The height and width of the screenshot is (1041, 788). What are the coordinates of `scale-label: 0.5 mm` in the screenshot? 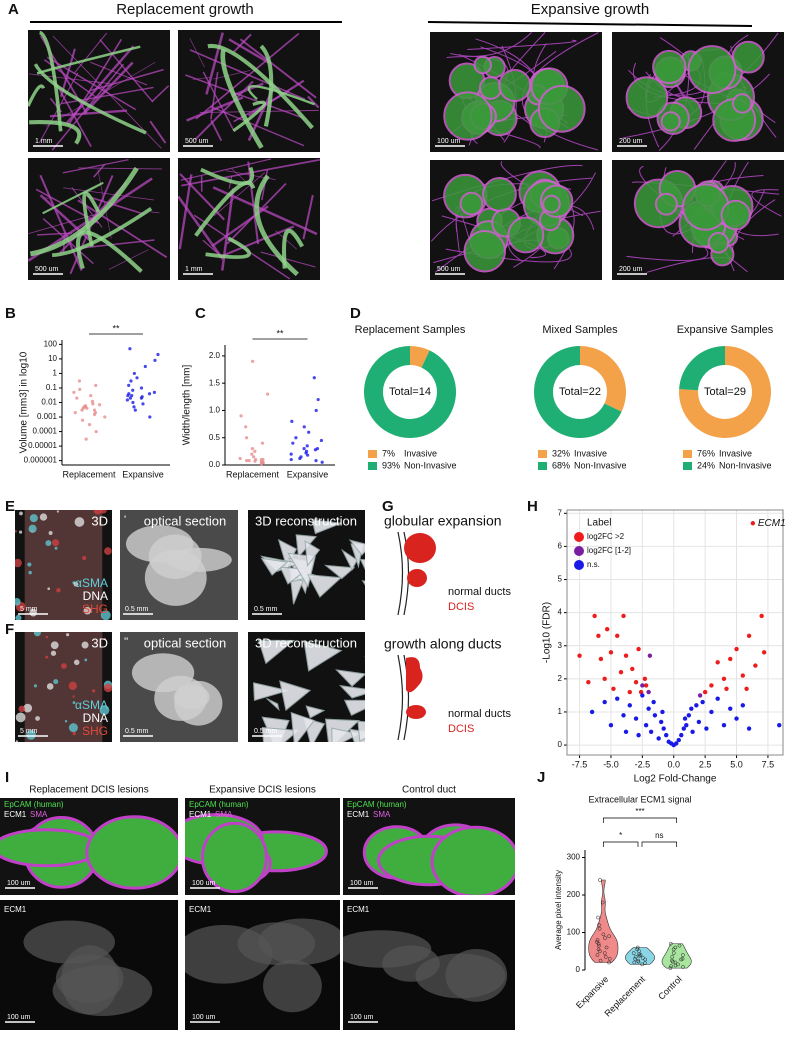 It's located at (266, 609).